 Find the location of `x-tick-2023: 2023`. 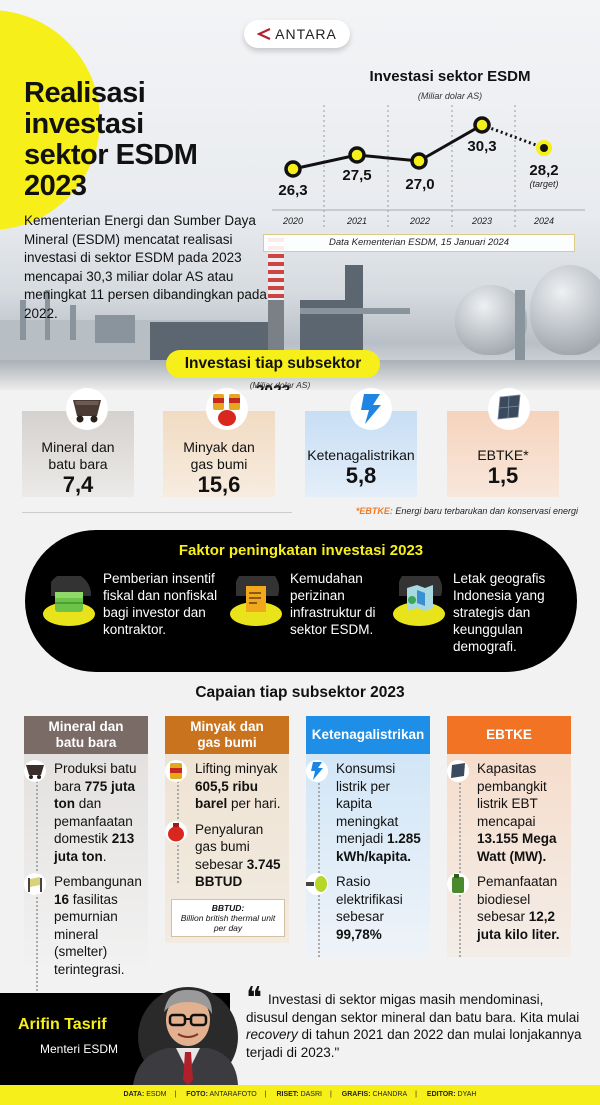

x-tick-2023: 2023 is located at coordinates (481, 221).